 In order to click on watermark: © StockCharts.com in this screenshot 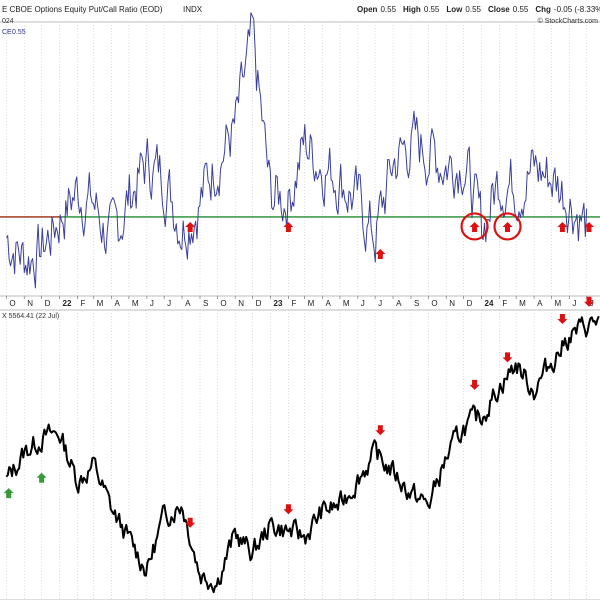, I will do `click(568, 21)`.